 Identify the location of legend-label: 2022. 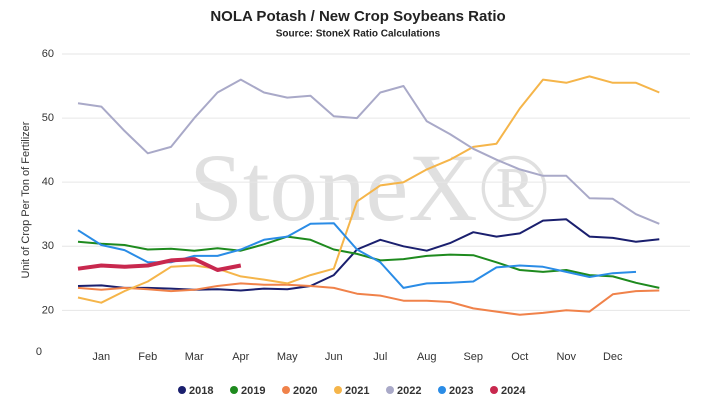
(409, 391).